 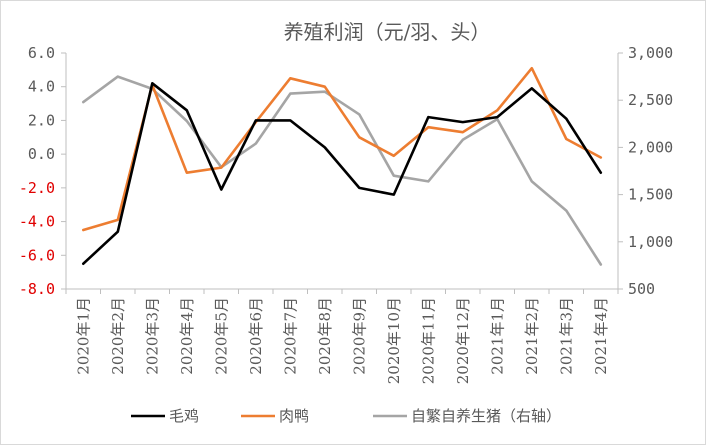 What do you see at coordinates (359, 336) in the screenshot?
I see `x-tick-label: 2020年9月` at bounding box center [359, 336].